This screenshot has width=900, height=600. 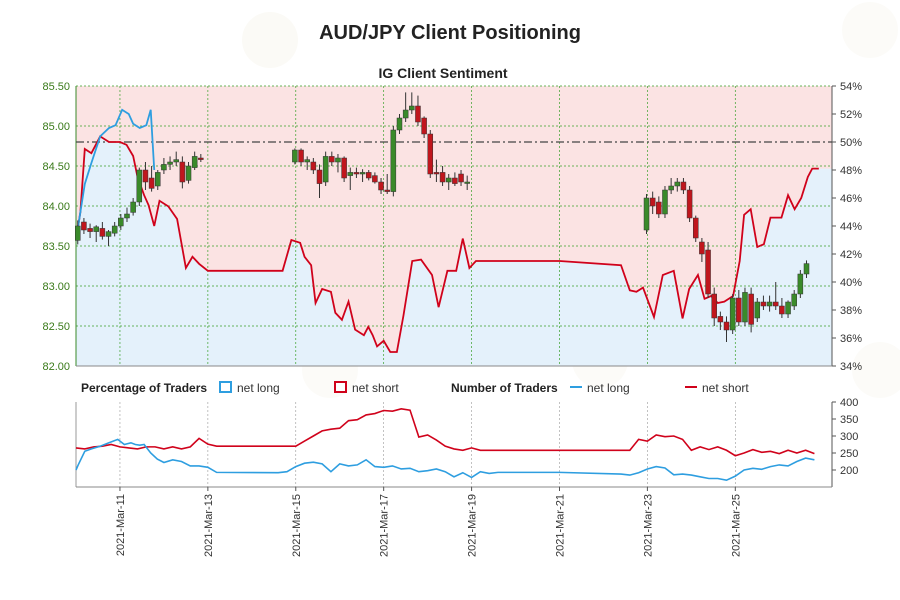 What do you see at coordinates (648, 525) in the screenshot?
I see `x-tick-label: 2021-Mar-23` at bounding box center [648, 525].